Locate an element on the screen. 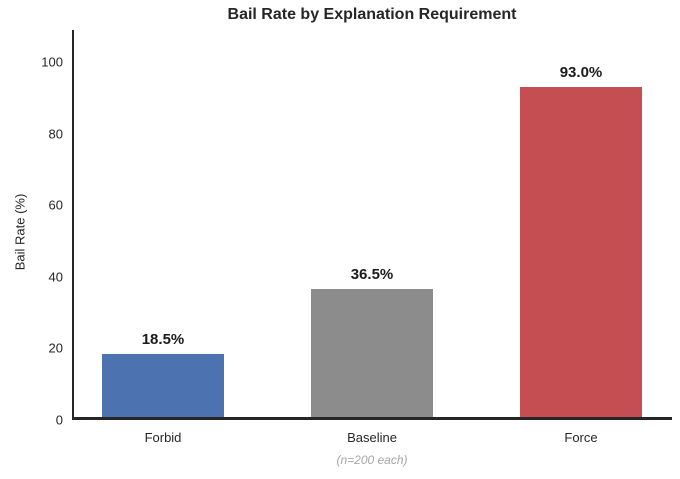 Image resolution: width=680 pixels, height=479 pixels. x-tick-labels: Forbid Baseline Force is located at coordinates (372, 438).